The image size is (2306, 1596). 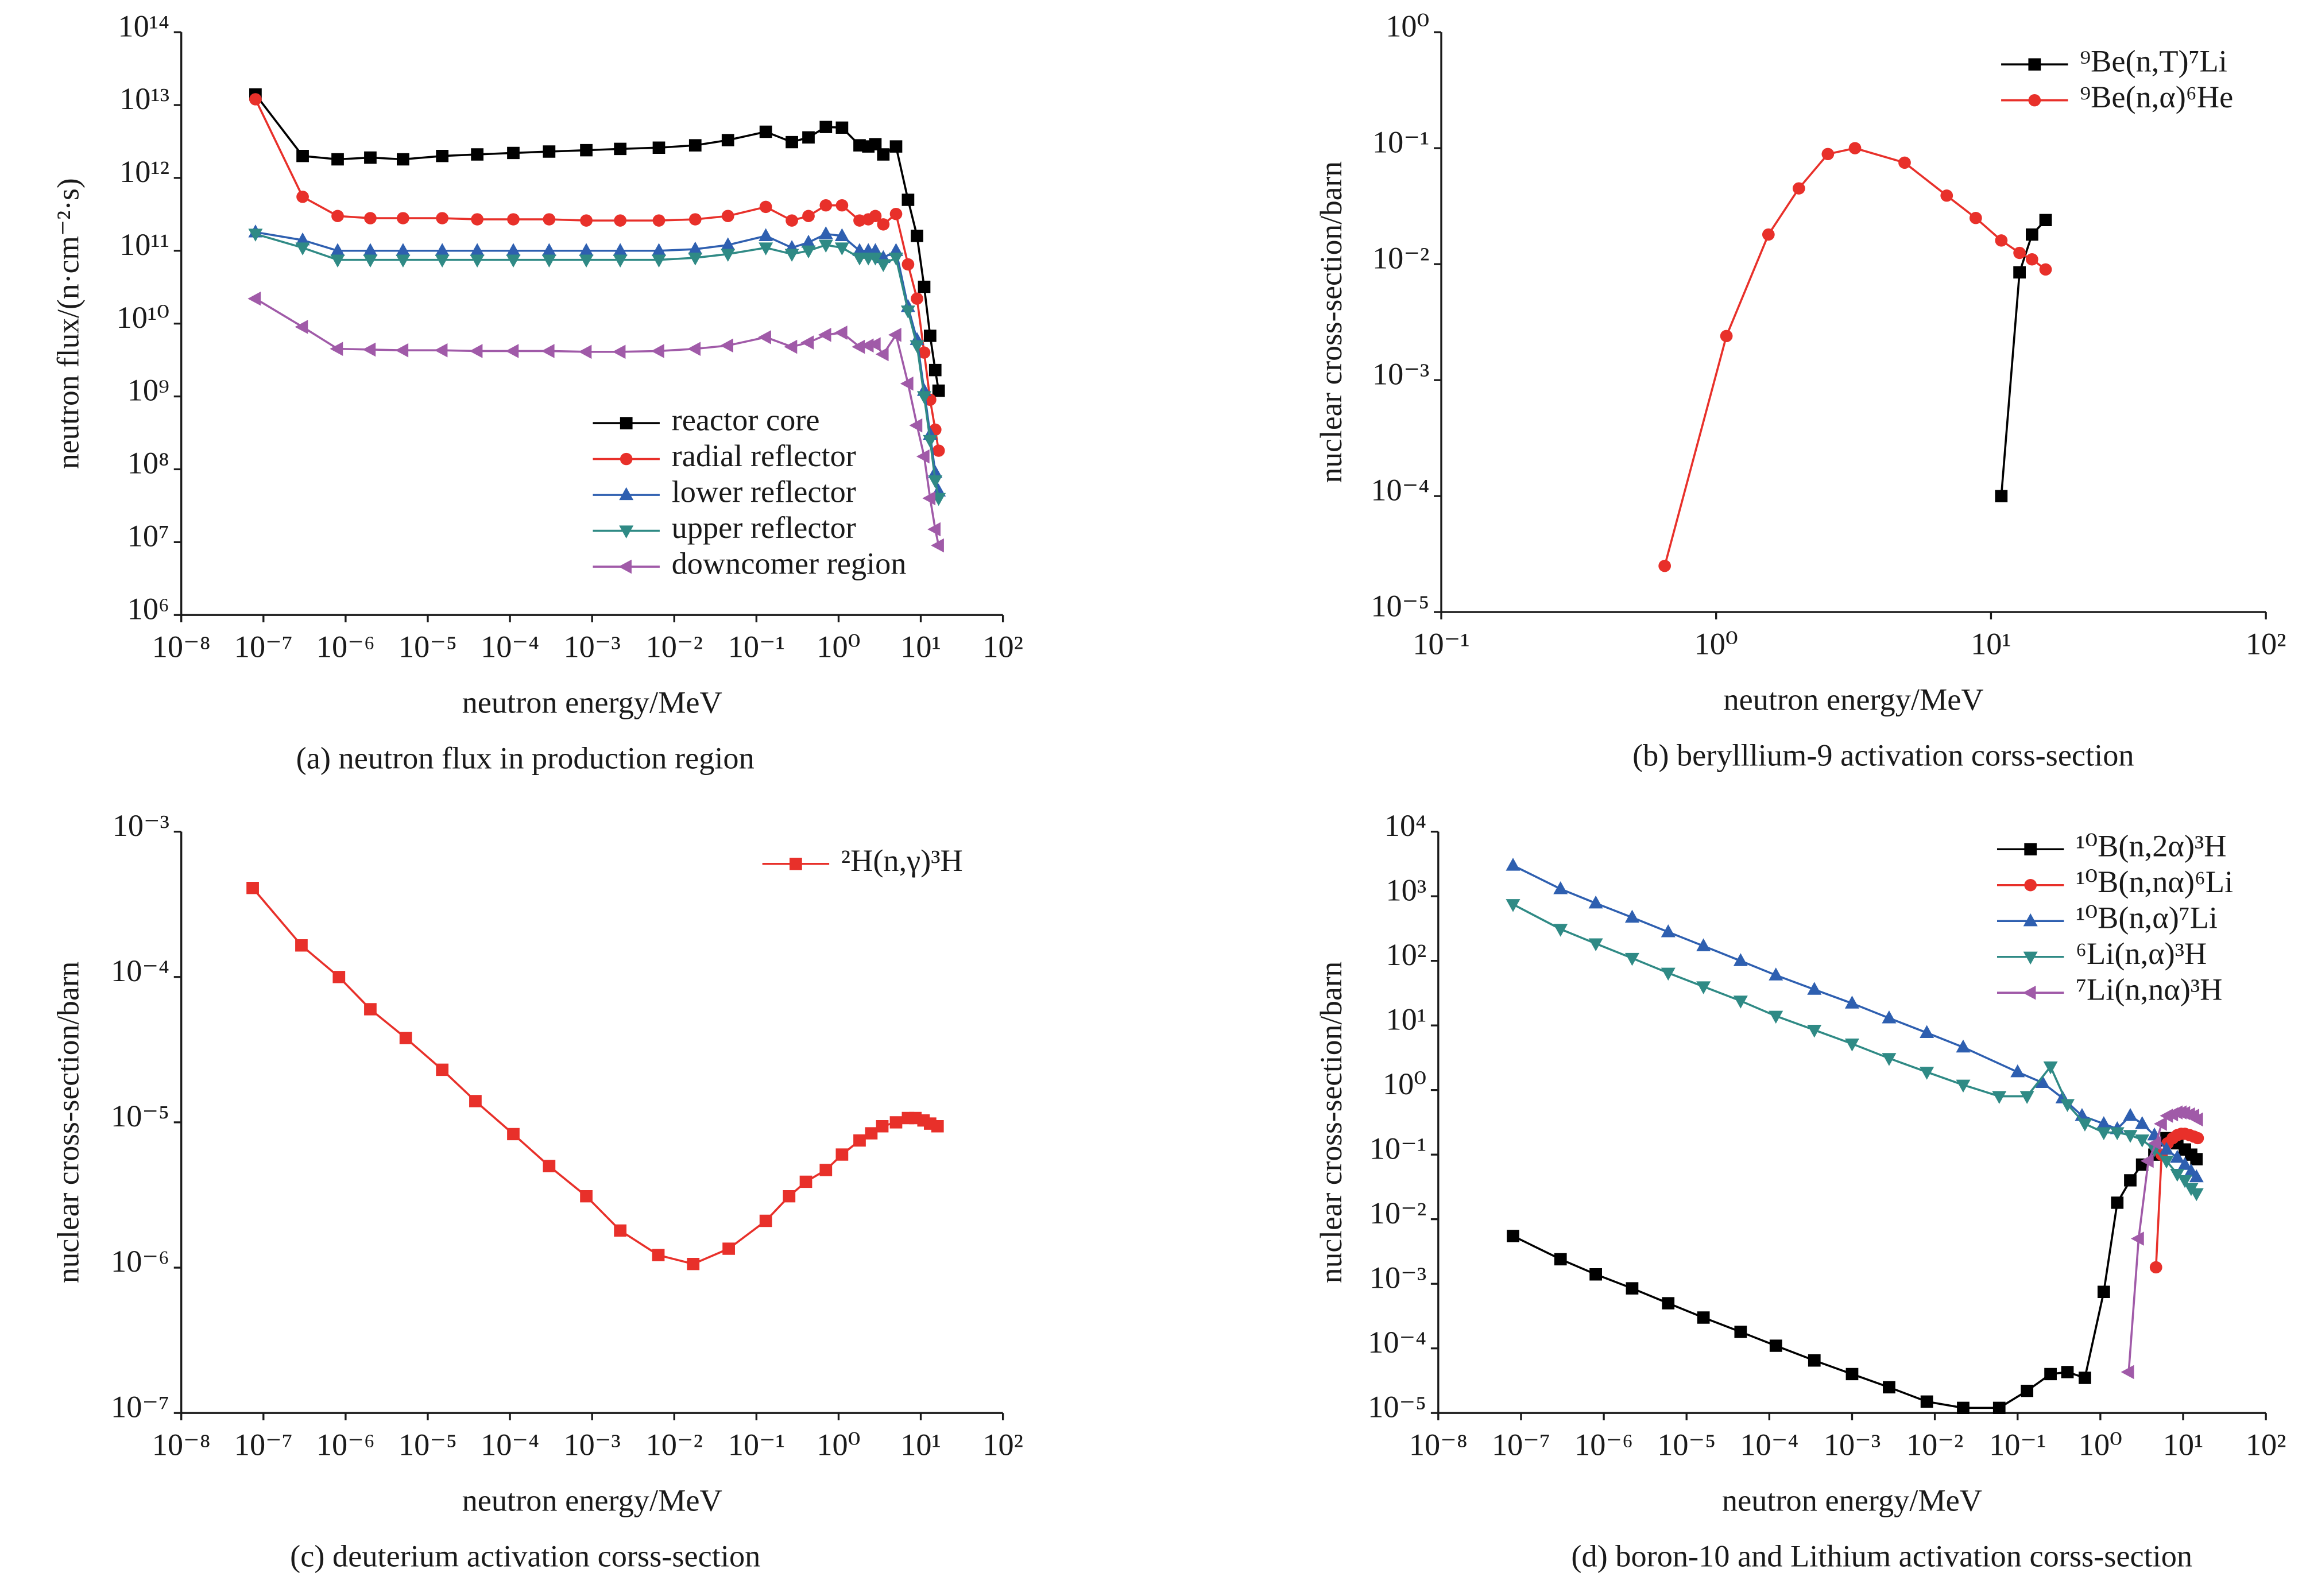 I want to click on y-tick-label: 10⁻¹, so click(x=1401, y=142).